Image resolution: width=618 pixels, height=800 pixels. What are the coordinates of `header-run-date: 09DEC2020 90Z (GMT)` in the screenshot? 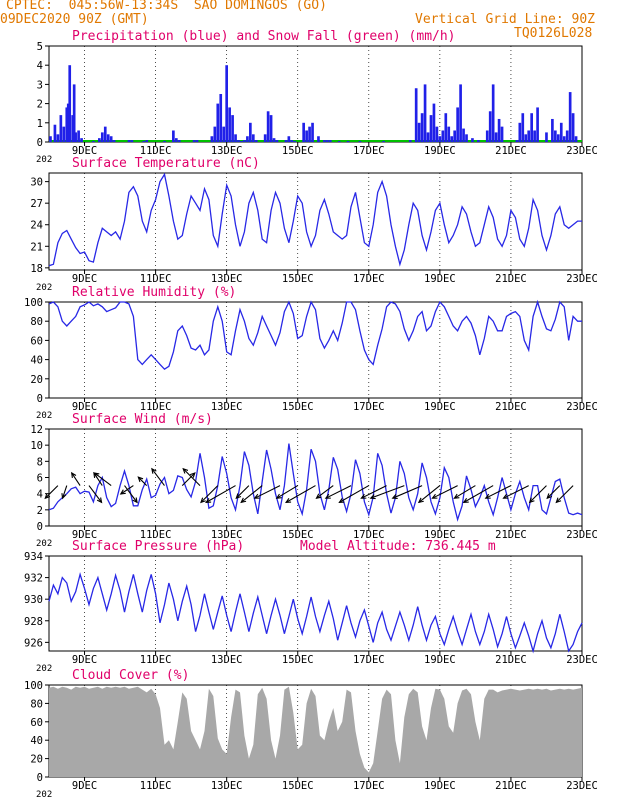 It's located at (74, 19).